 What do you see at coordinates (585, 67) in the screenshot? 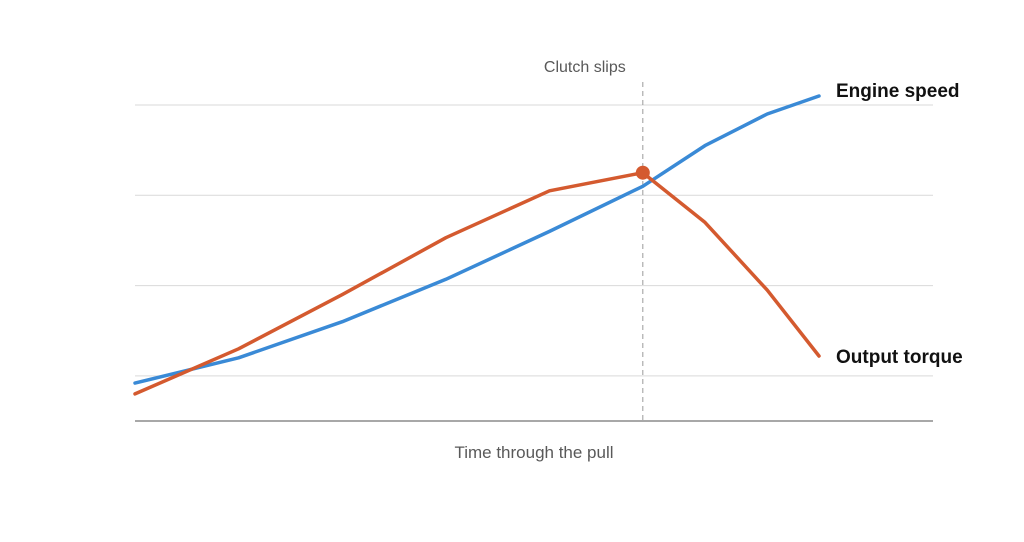
I see `clutch-slips-label: Clutch slips` at bounding box center [585, 67].